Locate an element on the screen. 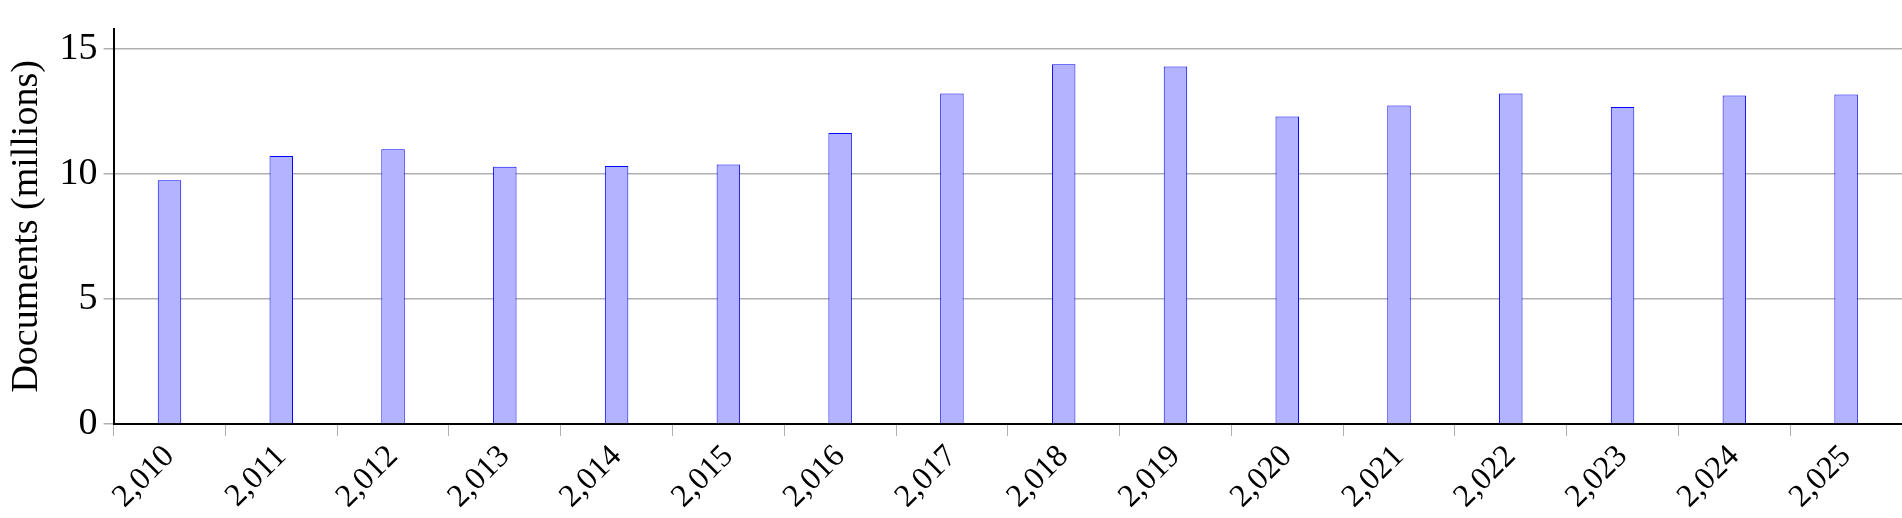 The width and height of the screenshot is (1902, 518). y-tick-label: 10 is located at coordinates (78, 170).